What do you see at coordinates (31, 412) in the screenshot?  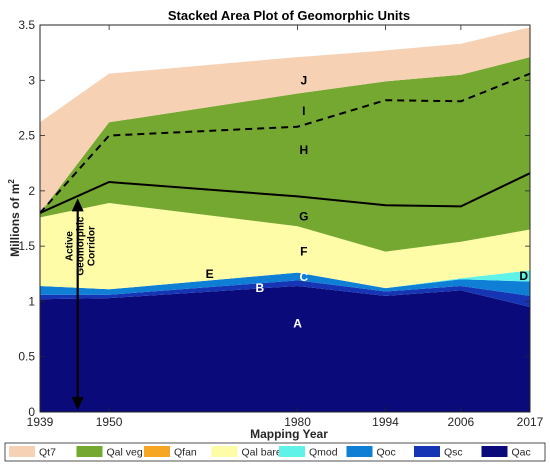 I see `y-tick-label: 0` at bounding box center [31, 412].